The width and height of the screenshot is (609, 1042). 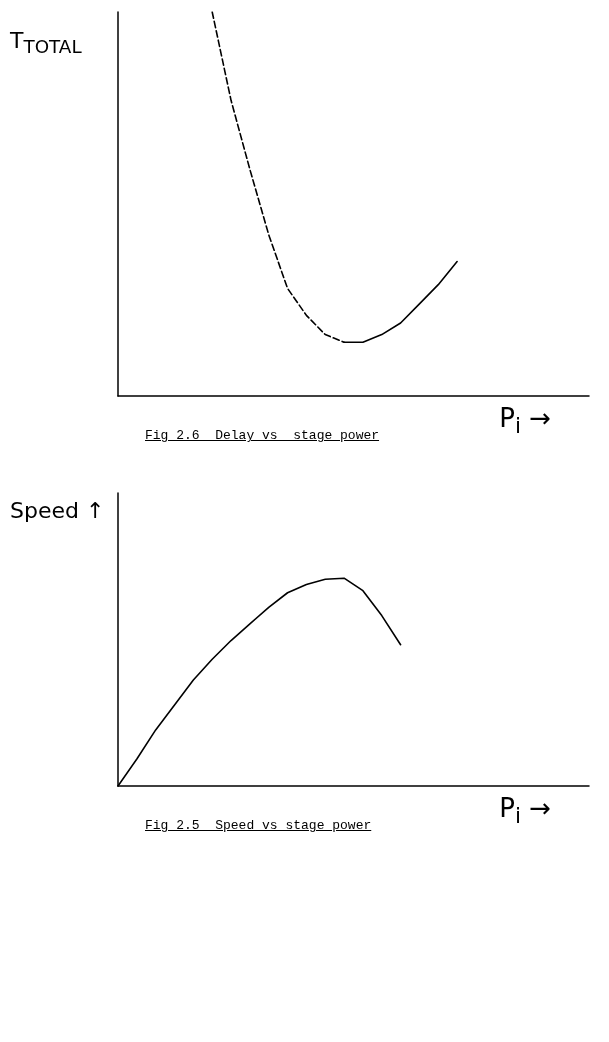 I want to click on caption: Fig 2.6 Delay vs stage power, so click(x=262, y=435).